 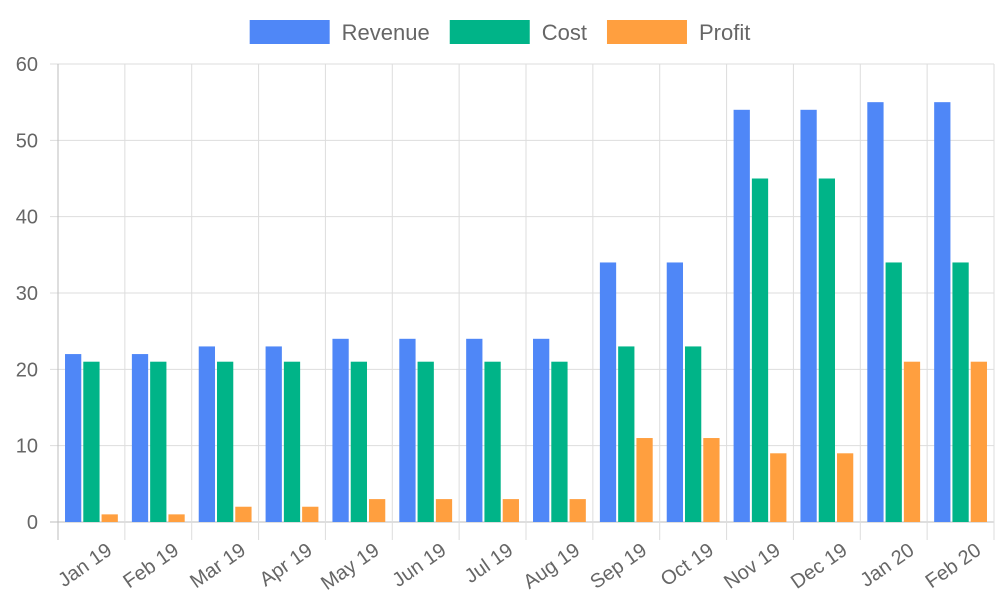 I want to click on y-axis: 0 10 20 30 40 50 60, so click(x=27, y=294).